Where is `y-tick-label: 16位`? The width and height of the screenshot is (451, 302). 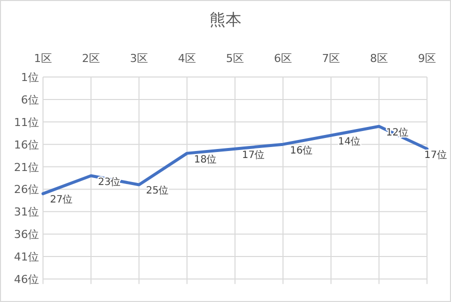
y-tick-label: 16位 is located at coordinates (26, 145).